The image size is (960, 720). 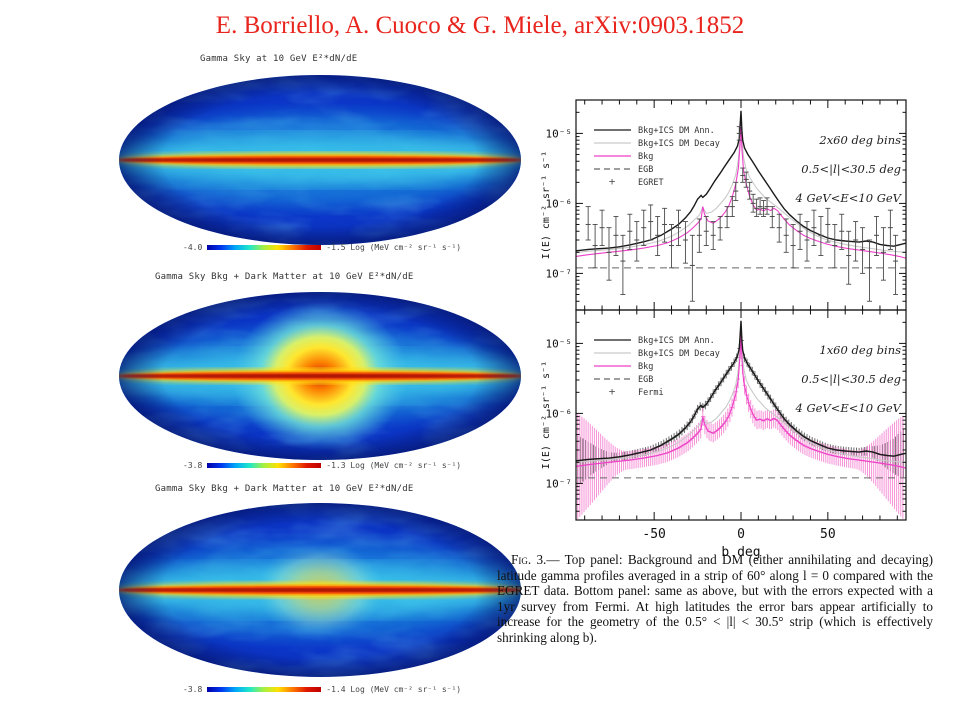 I want to click on colorbar-max-label: -1.5 Log (MeV cm⁻² sr⁻¹ s⁻¹), so click(x=394, y=247).